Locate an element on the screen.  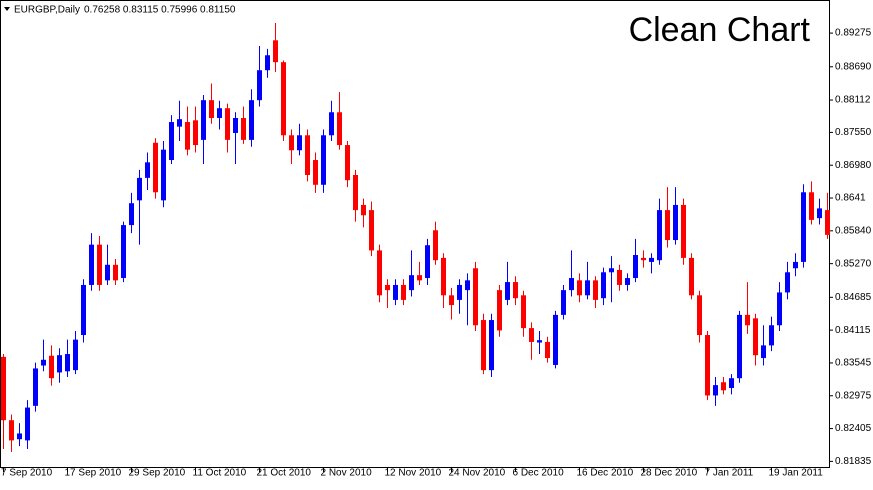
y-tick-label: 0.82405 is located at coordinates (853, 428).